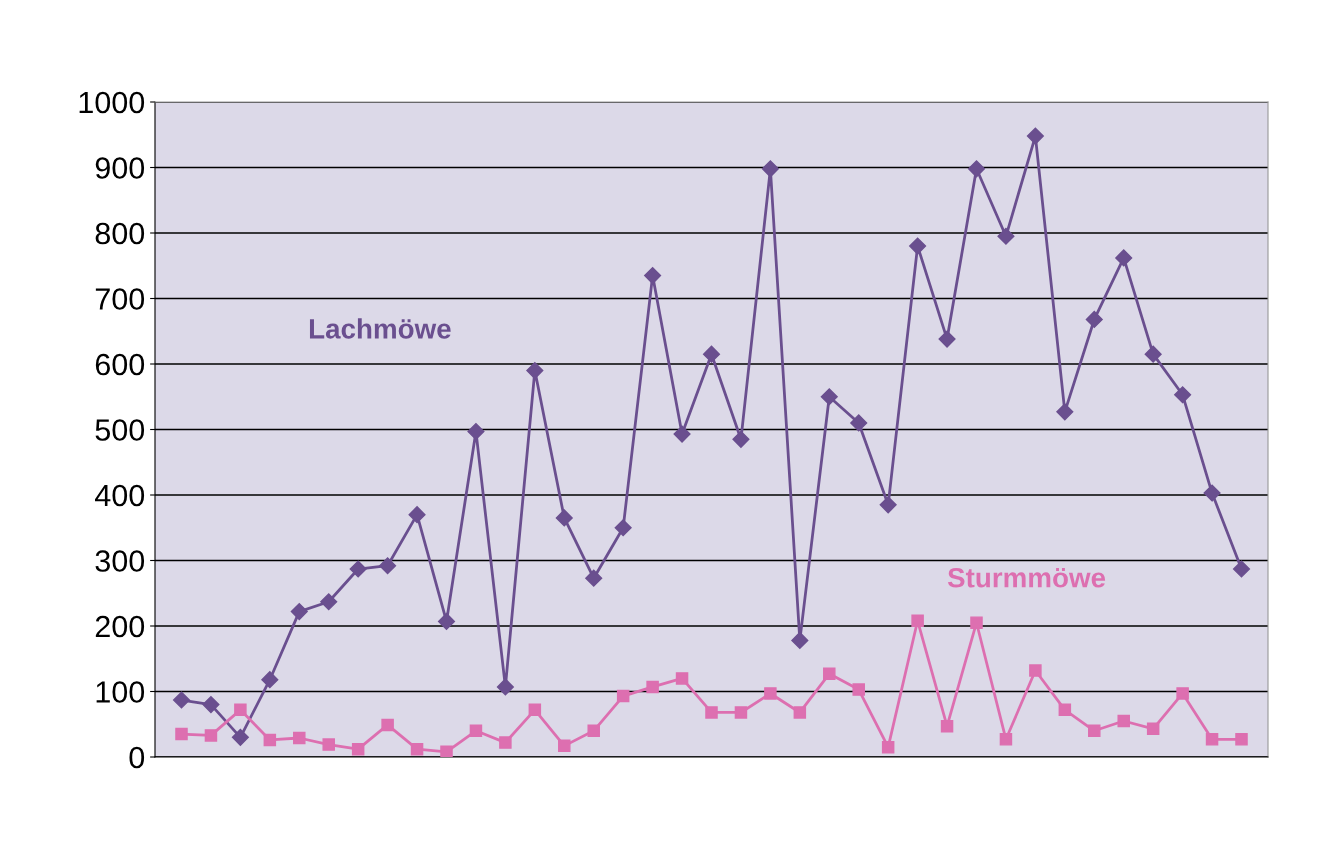 This screenshot has height=846, width=1321. I want to click on text: Lachmöwe, so click(380, 328).